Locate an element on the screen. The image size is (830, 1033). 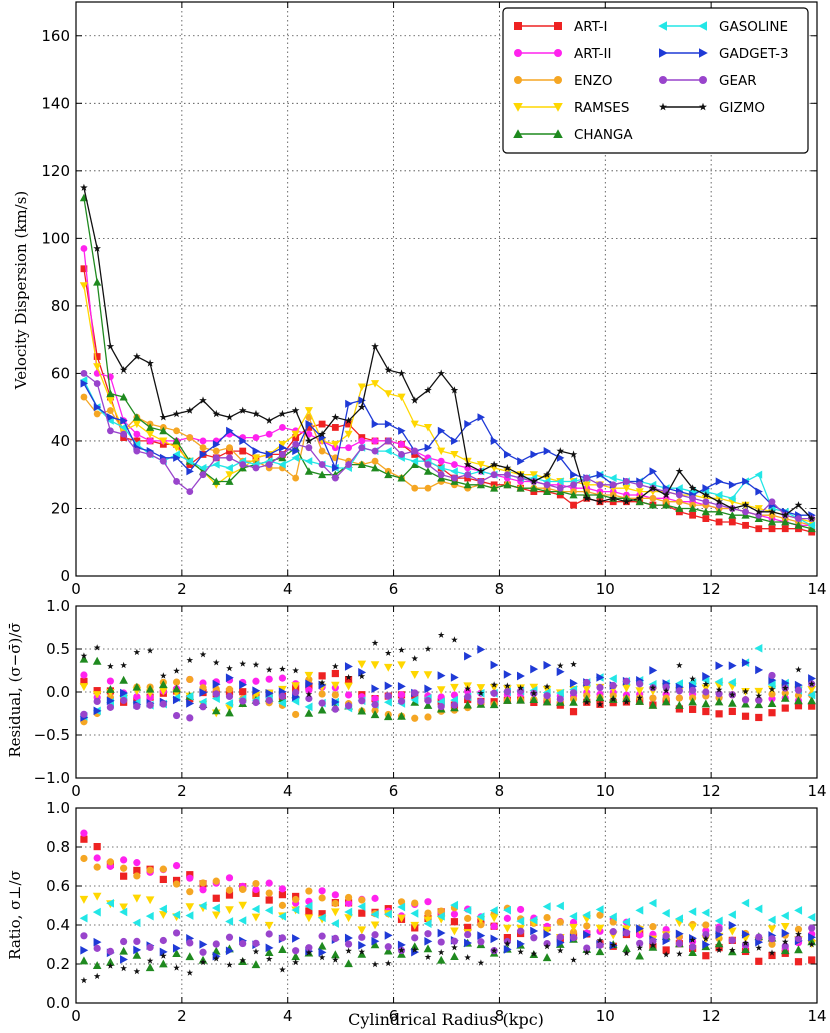
residual-xtick-label: 10 is located at coordinates (605, 791).